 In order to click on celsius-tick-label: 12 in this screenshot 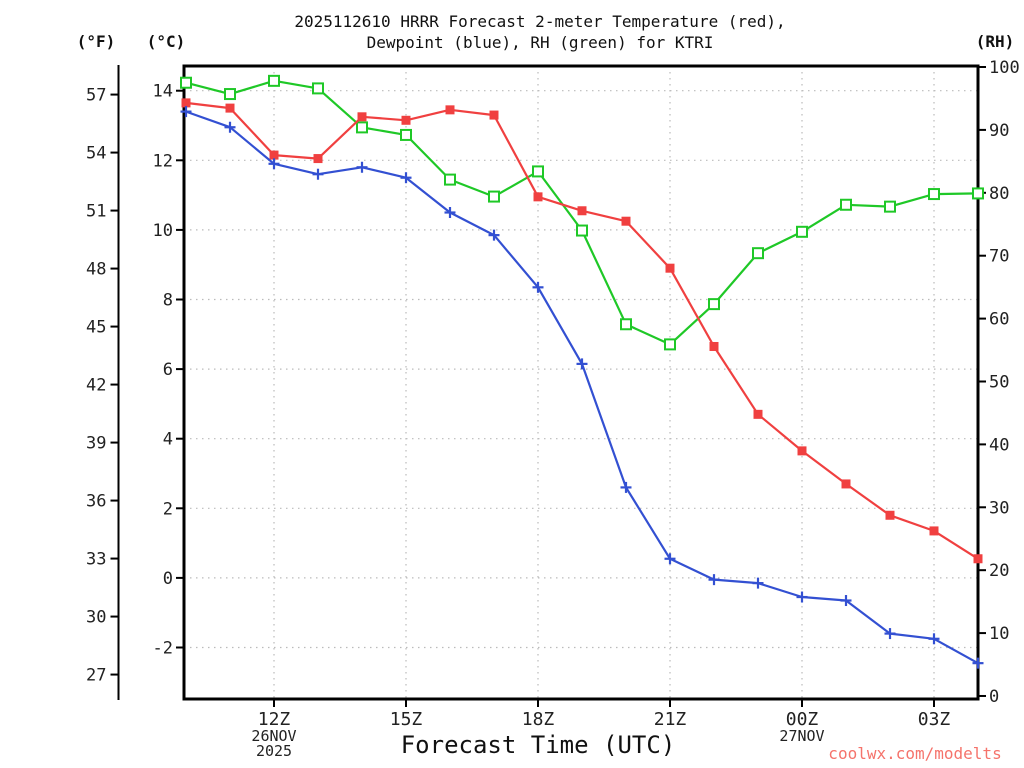, I will do `click(163, 161)`.